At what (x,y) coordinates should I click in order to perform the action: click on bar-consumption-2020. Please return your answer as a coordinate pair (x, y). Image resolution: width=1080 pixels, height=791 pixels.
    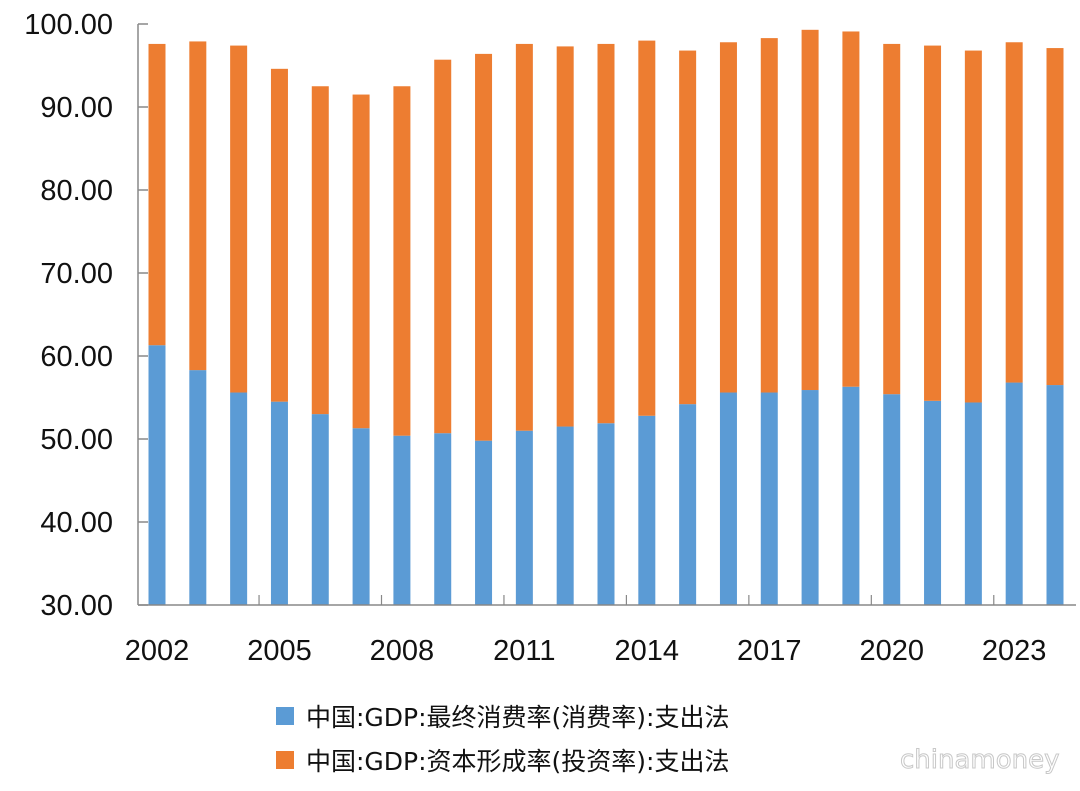
    Looking at the image, I should click on (892, 499).